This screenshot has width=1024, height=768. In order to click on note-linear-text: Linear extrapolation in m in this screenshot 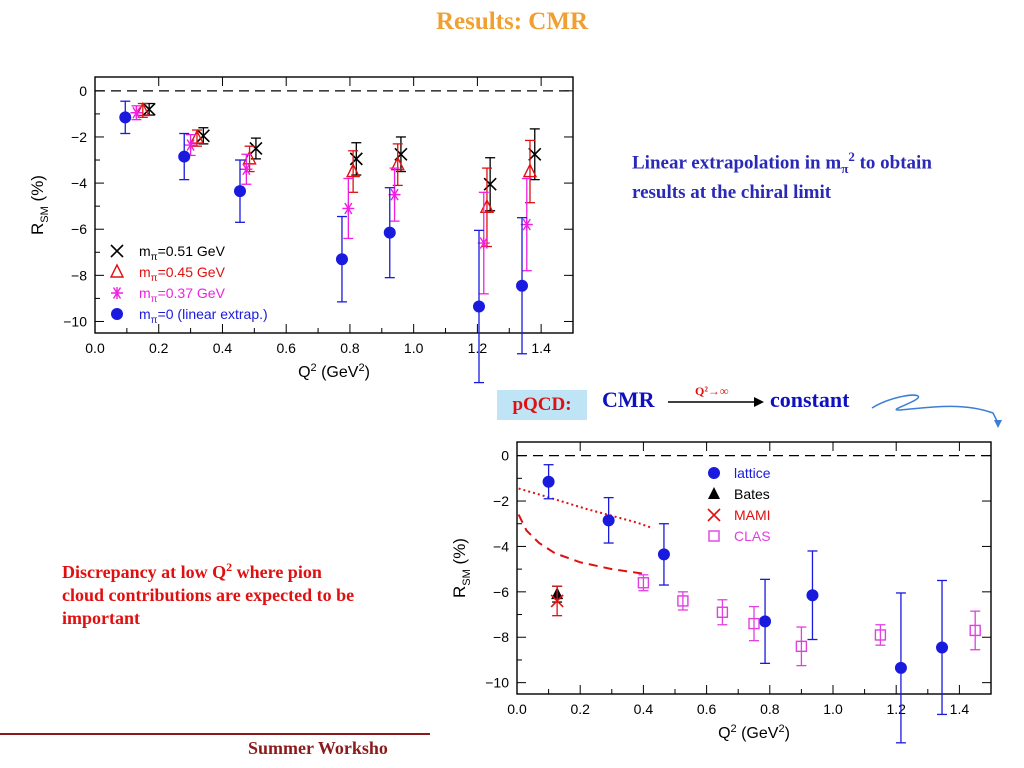, I will do `click(737, 163)`.